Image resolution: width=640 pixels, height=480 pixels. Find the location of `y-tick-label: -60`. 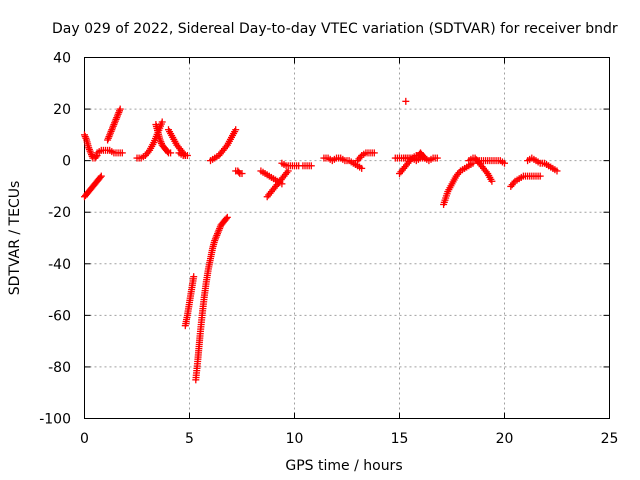

y-tick-label: -60 is located at coordinates (59, 316).